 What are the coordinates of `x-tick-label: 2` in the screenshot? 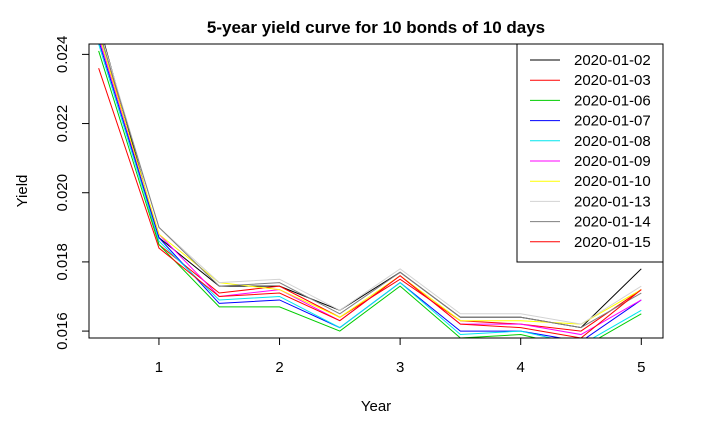 It's located at (279, 367).